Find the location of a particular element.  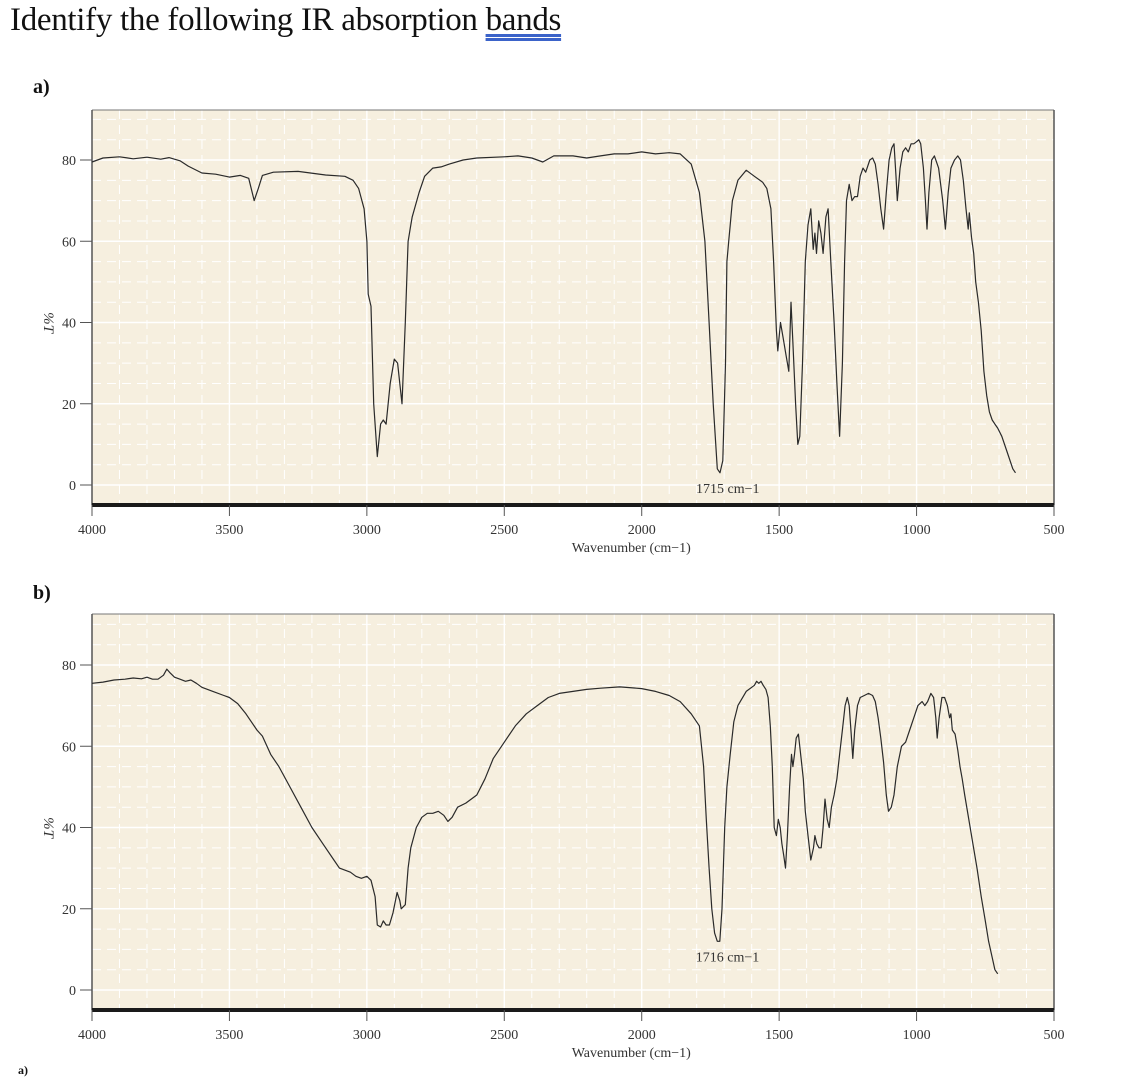

title-text: Identify the following IR absorption is located at coordinates (248, 20).